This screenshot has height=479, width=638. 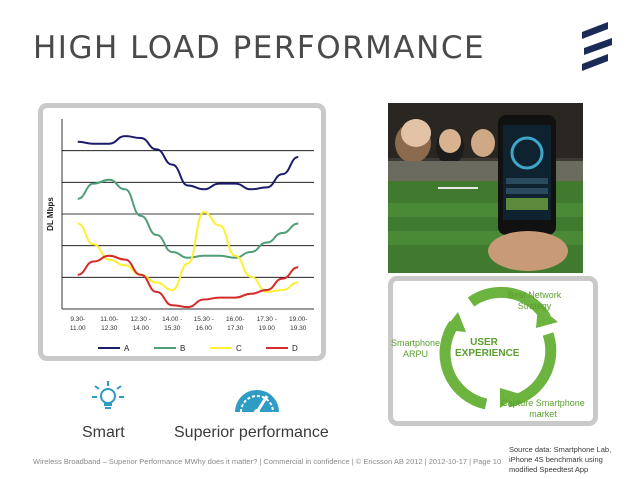 I want to click on x-tick-label: 19.00-19.30, so click(x=298, y=324).